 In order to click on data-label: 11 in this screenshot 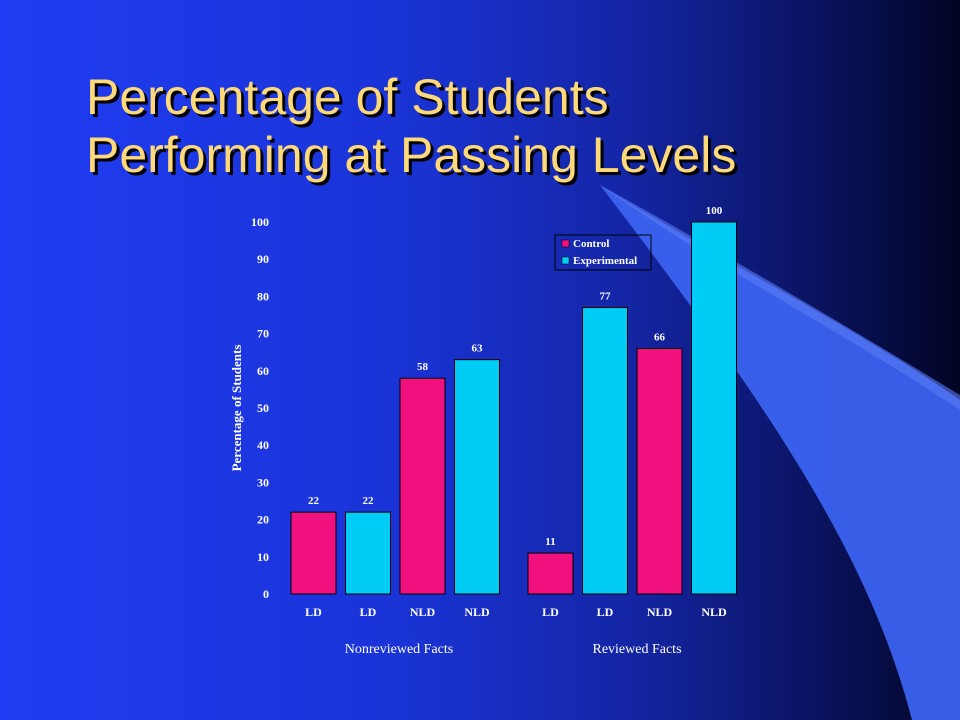, I will do `click(550, 542)`.